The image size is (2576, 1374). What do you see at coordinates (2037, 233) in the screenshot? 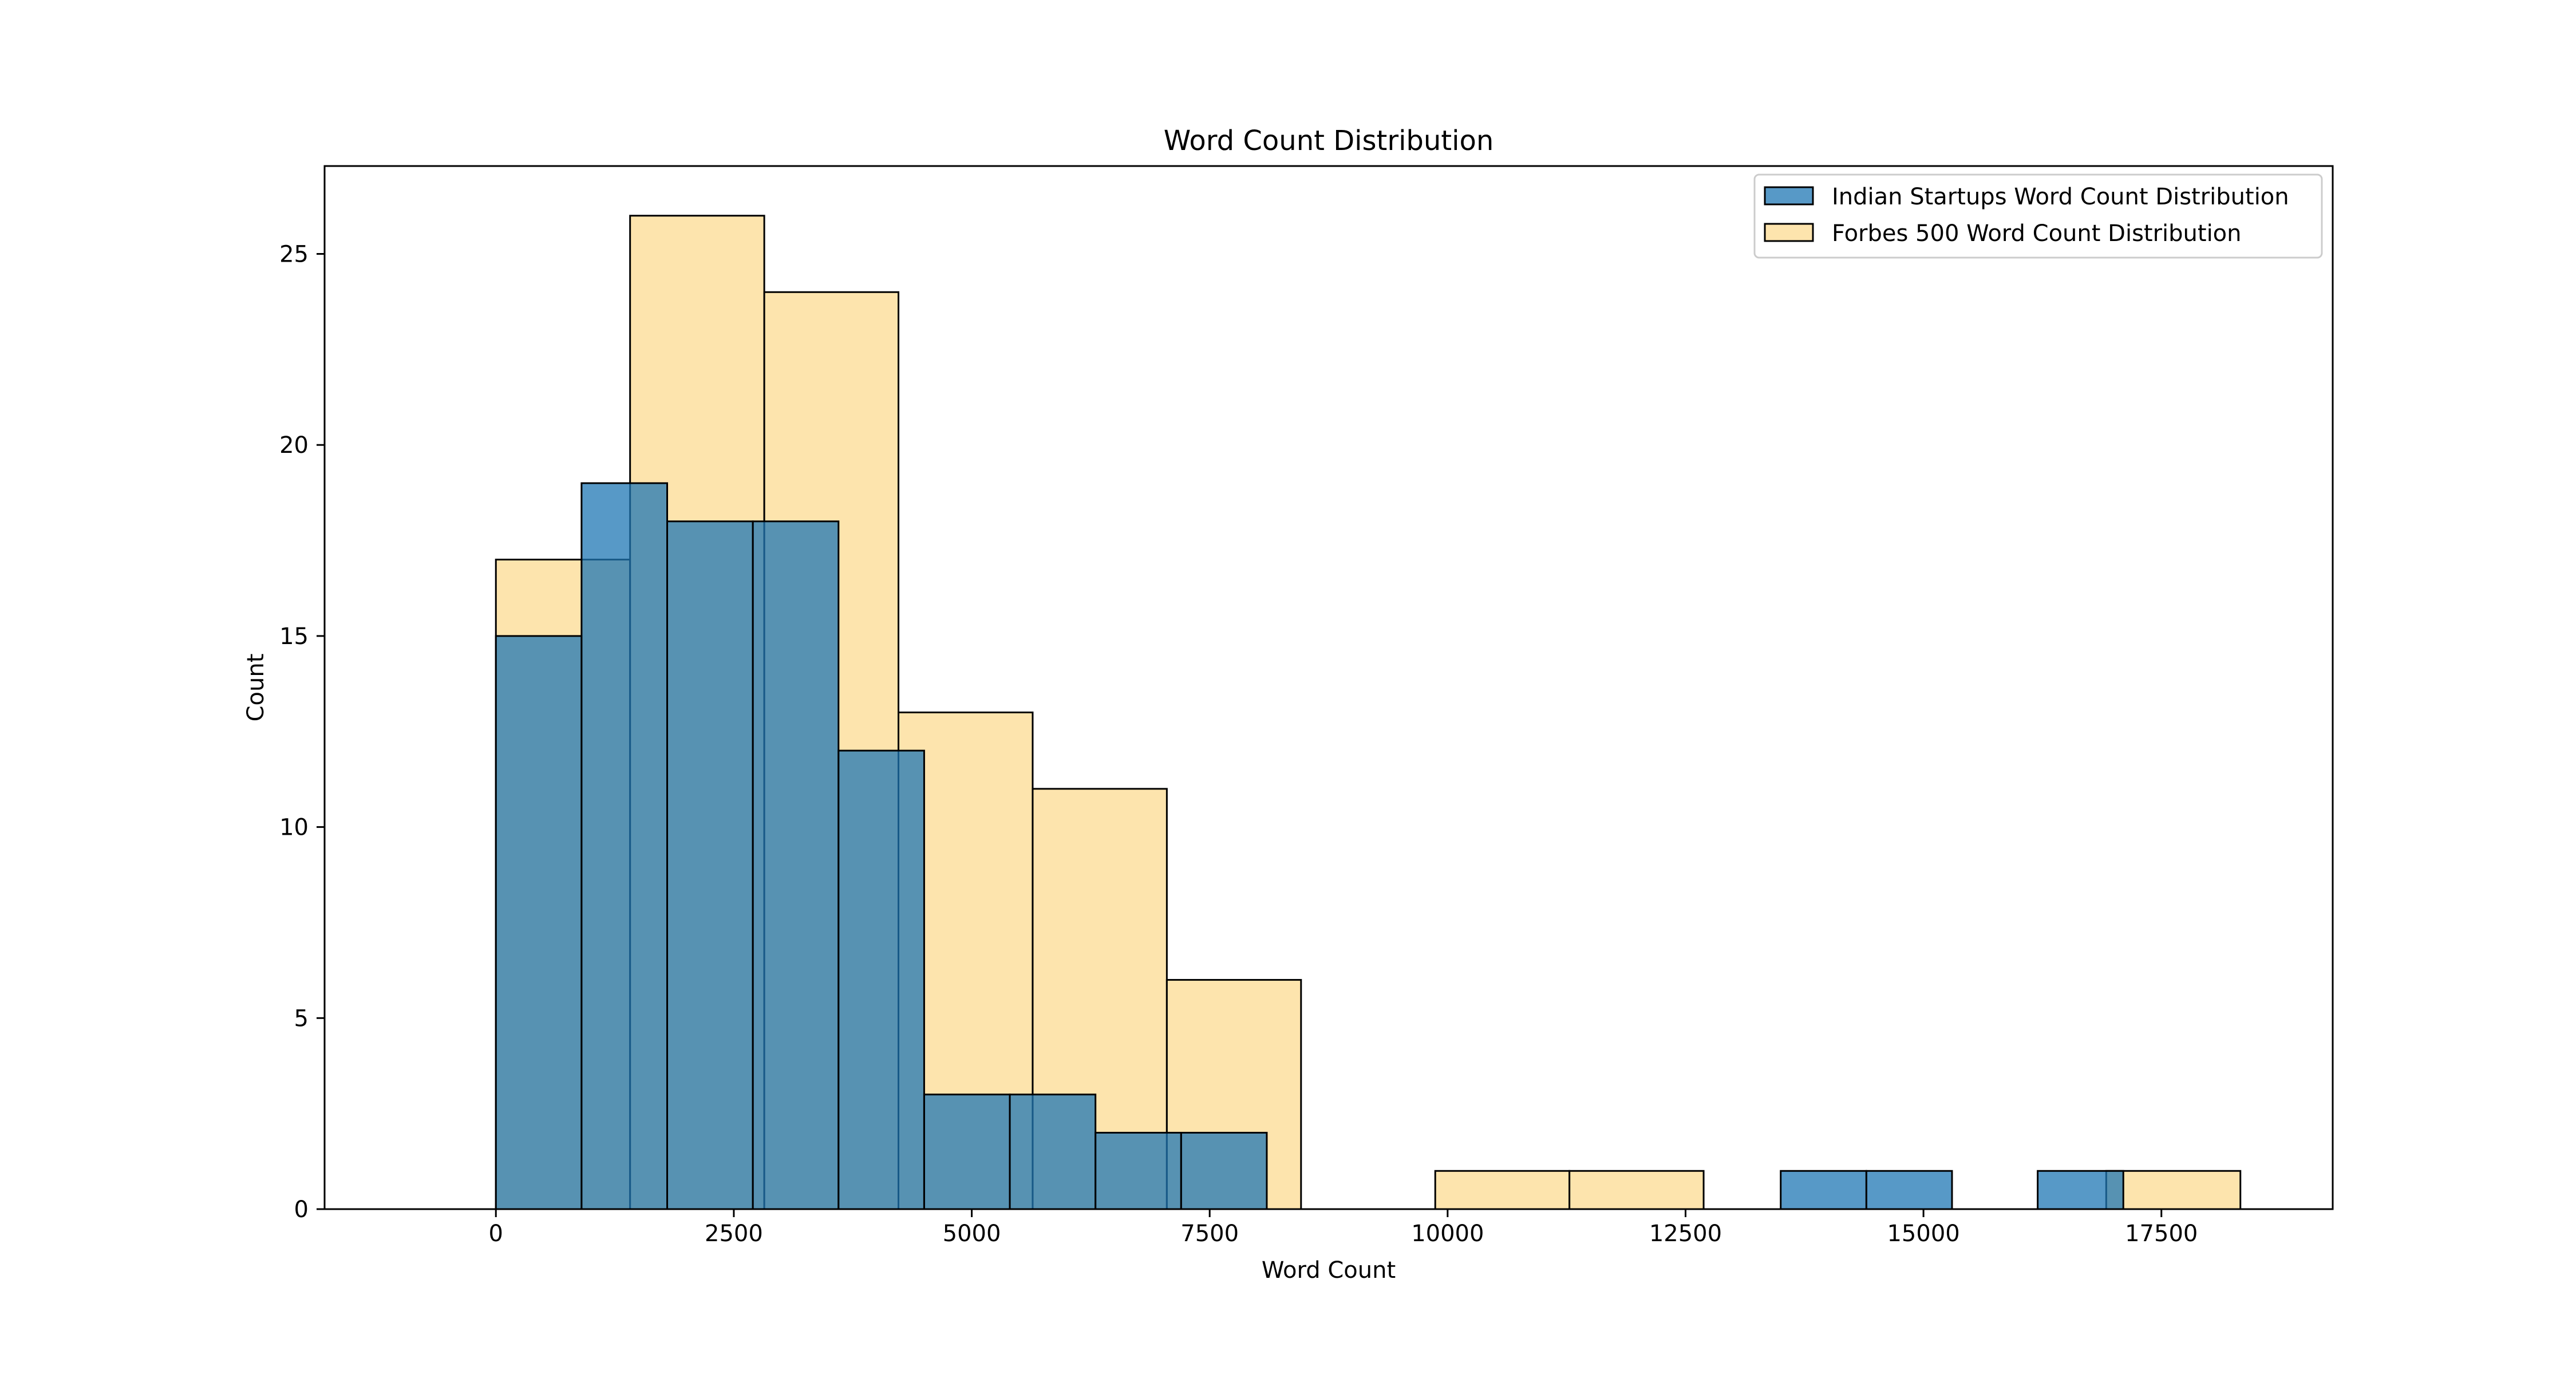
I see `legend-label-forbes: Forbes 500 Word Count Distribution` at bounding box center [2037, 233].